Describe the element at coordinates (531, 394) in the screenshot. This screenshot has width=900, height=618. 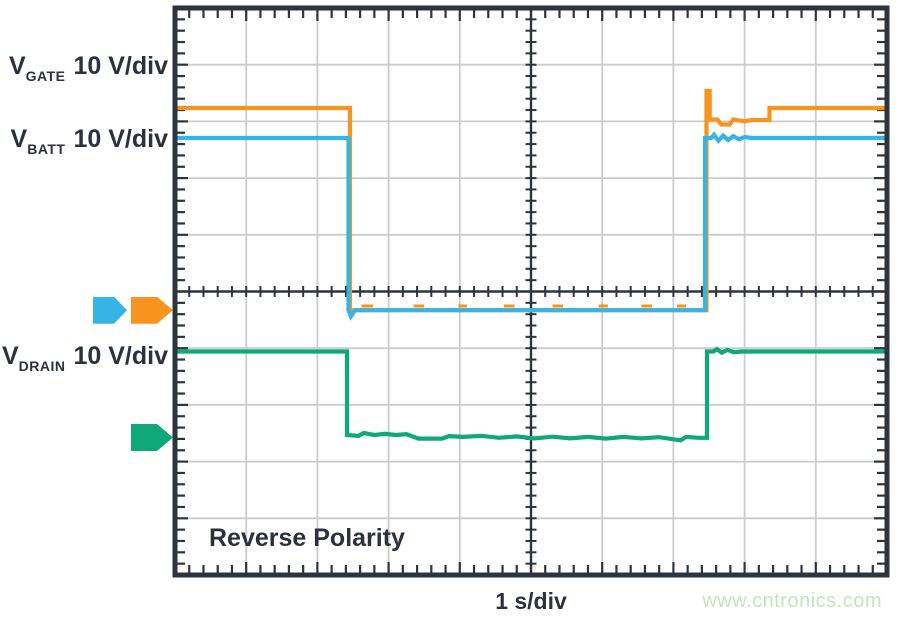
I see `trace-vdrain` at that location.